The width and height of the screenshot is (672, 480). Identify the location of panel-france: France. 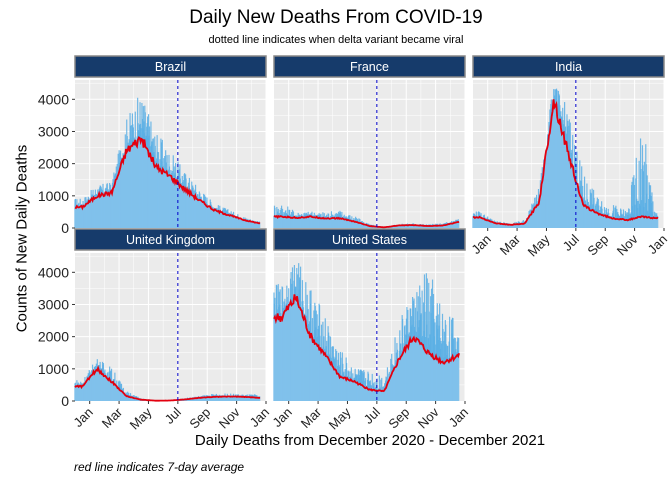
(369, 142).